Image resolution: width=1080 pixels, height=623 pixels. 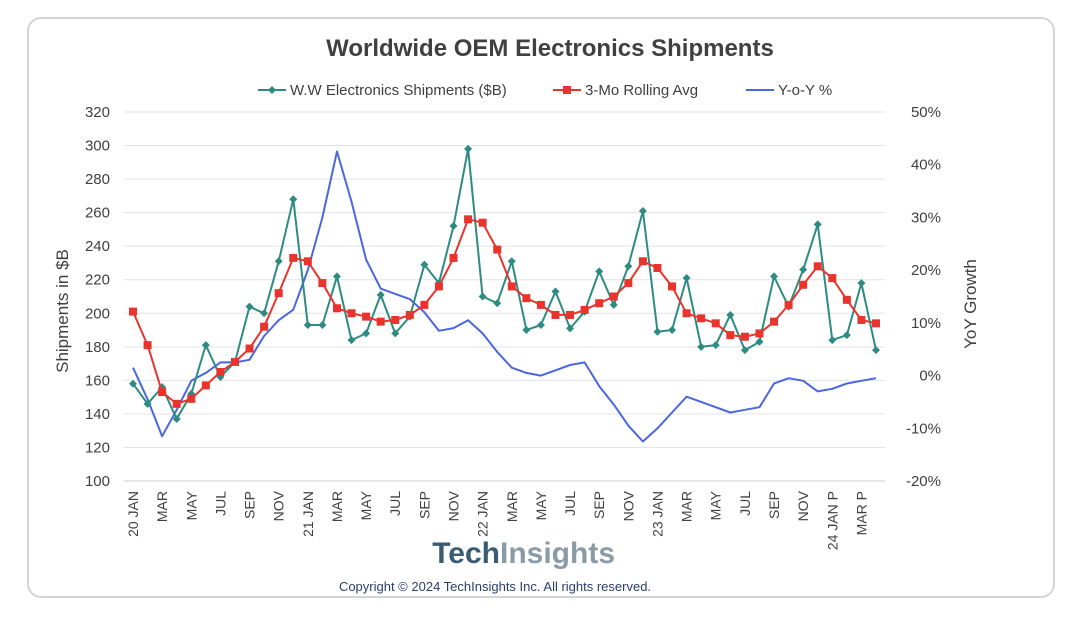 What do you see at coordinates (97, 146) in the screenshot?
I see `y-tick-label: 300` at bounding box center [97, 146].